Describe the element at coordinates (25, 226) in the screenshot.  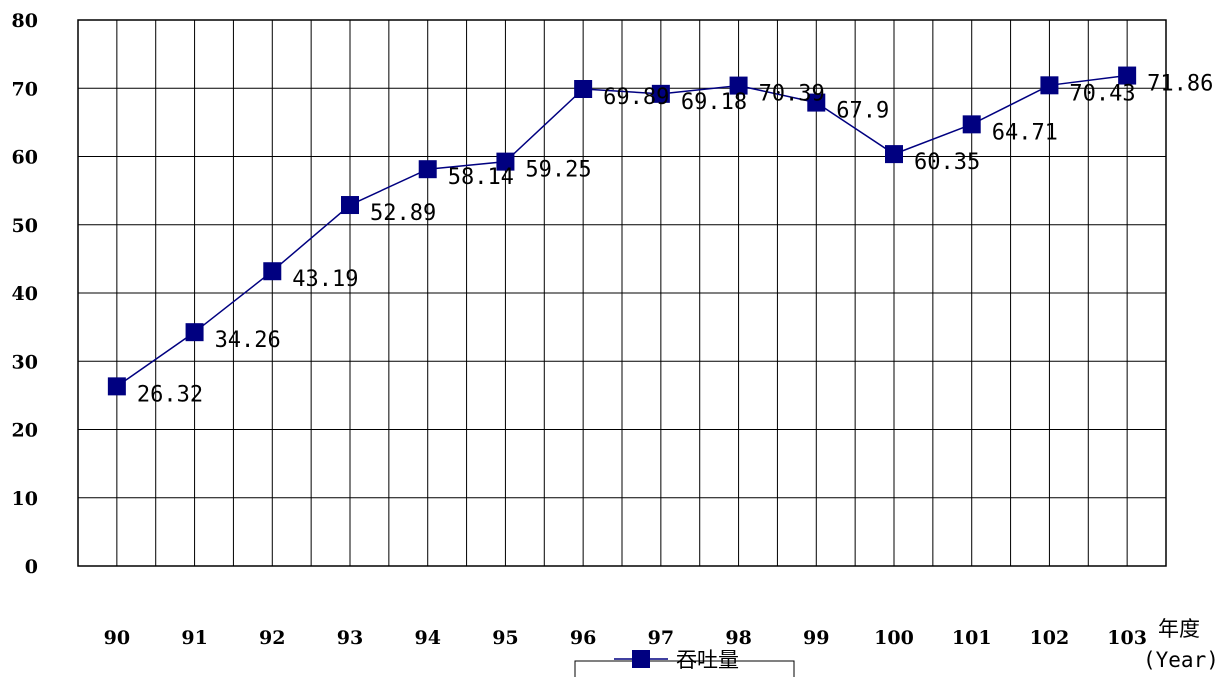
I see `y-tick-label: 50` at that location.